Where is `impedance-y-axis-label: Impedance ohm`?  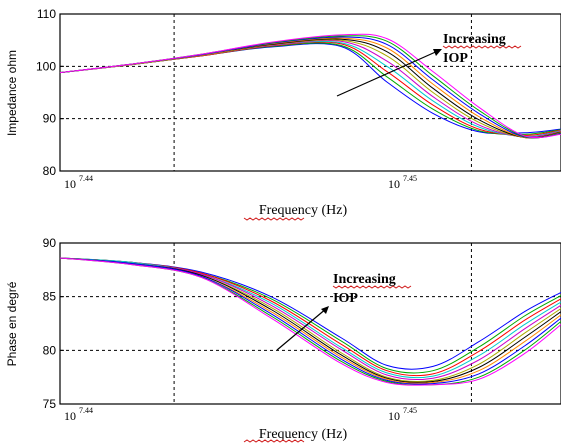 impedance-y-axis-label: Impedance ohm is located at coordinates (12, 93).